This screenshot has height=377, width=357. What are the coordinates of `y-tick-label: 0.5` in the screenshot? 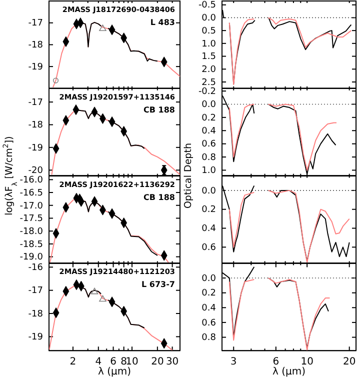 It's located at (209, 31).